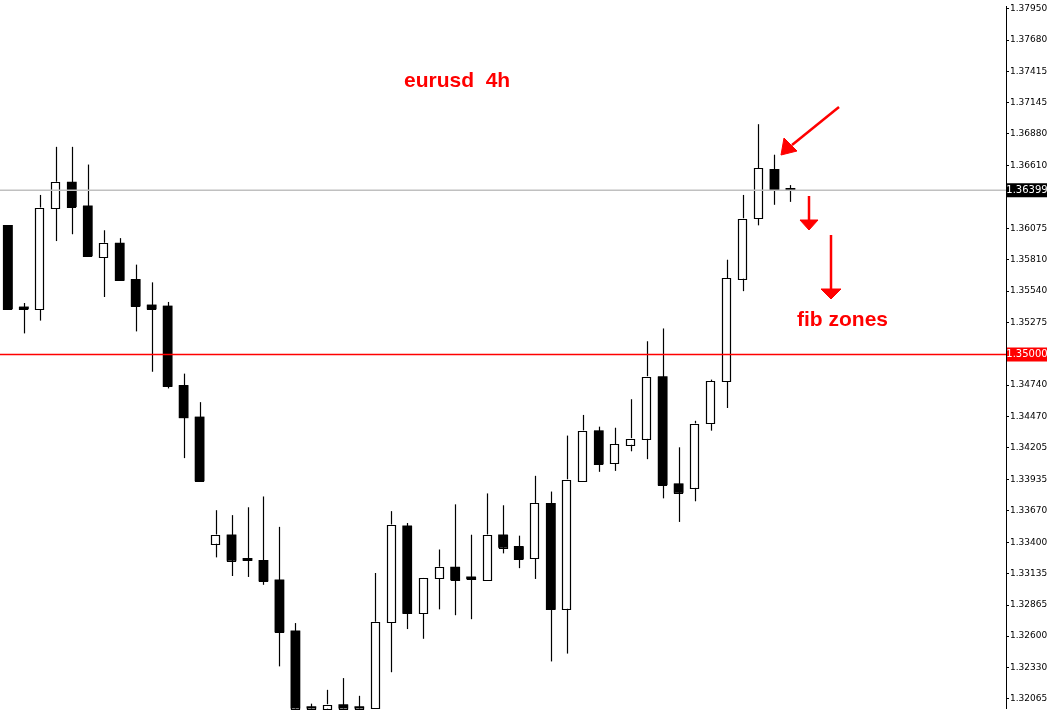 The width and height of the screenshot is (1047, 715). What do you see at coordinates (1028, 698) in the screenshot?
I see `y-tick-label: 1.32065` at bounding box center [1028, 698].